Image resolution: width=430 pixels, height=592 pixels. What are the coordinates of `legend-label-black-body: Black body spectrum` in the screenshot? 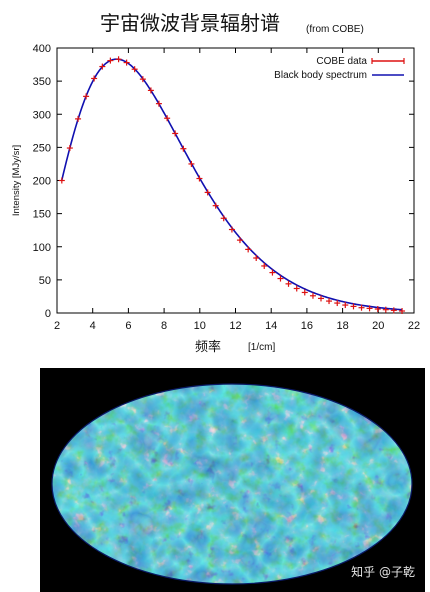 It's located at (320, 75).